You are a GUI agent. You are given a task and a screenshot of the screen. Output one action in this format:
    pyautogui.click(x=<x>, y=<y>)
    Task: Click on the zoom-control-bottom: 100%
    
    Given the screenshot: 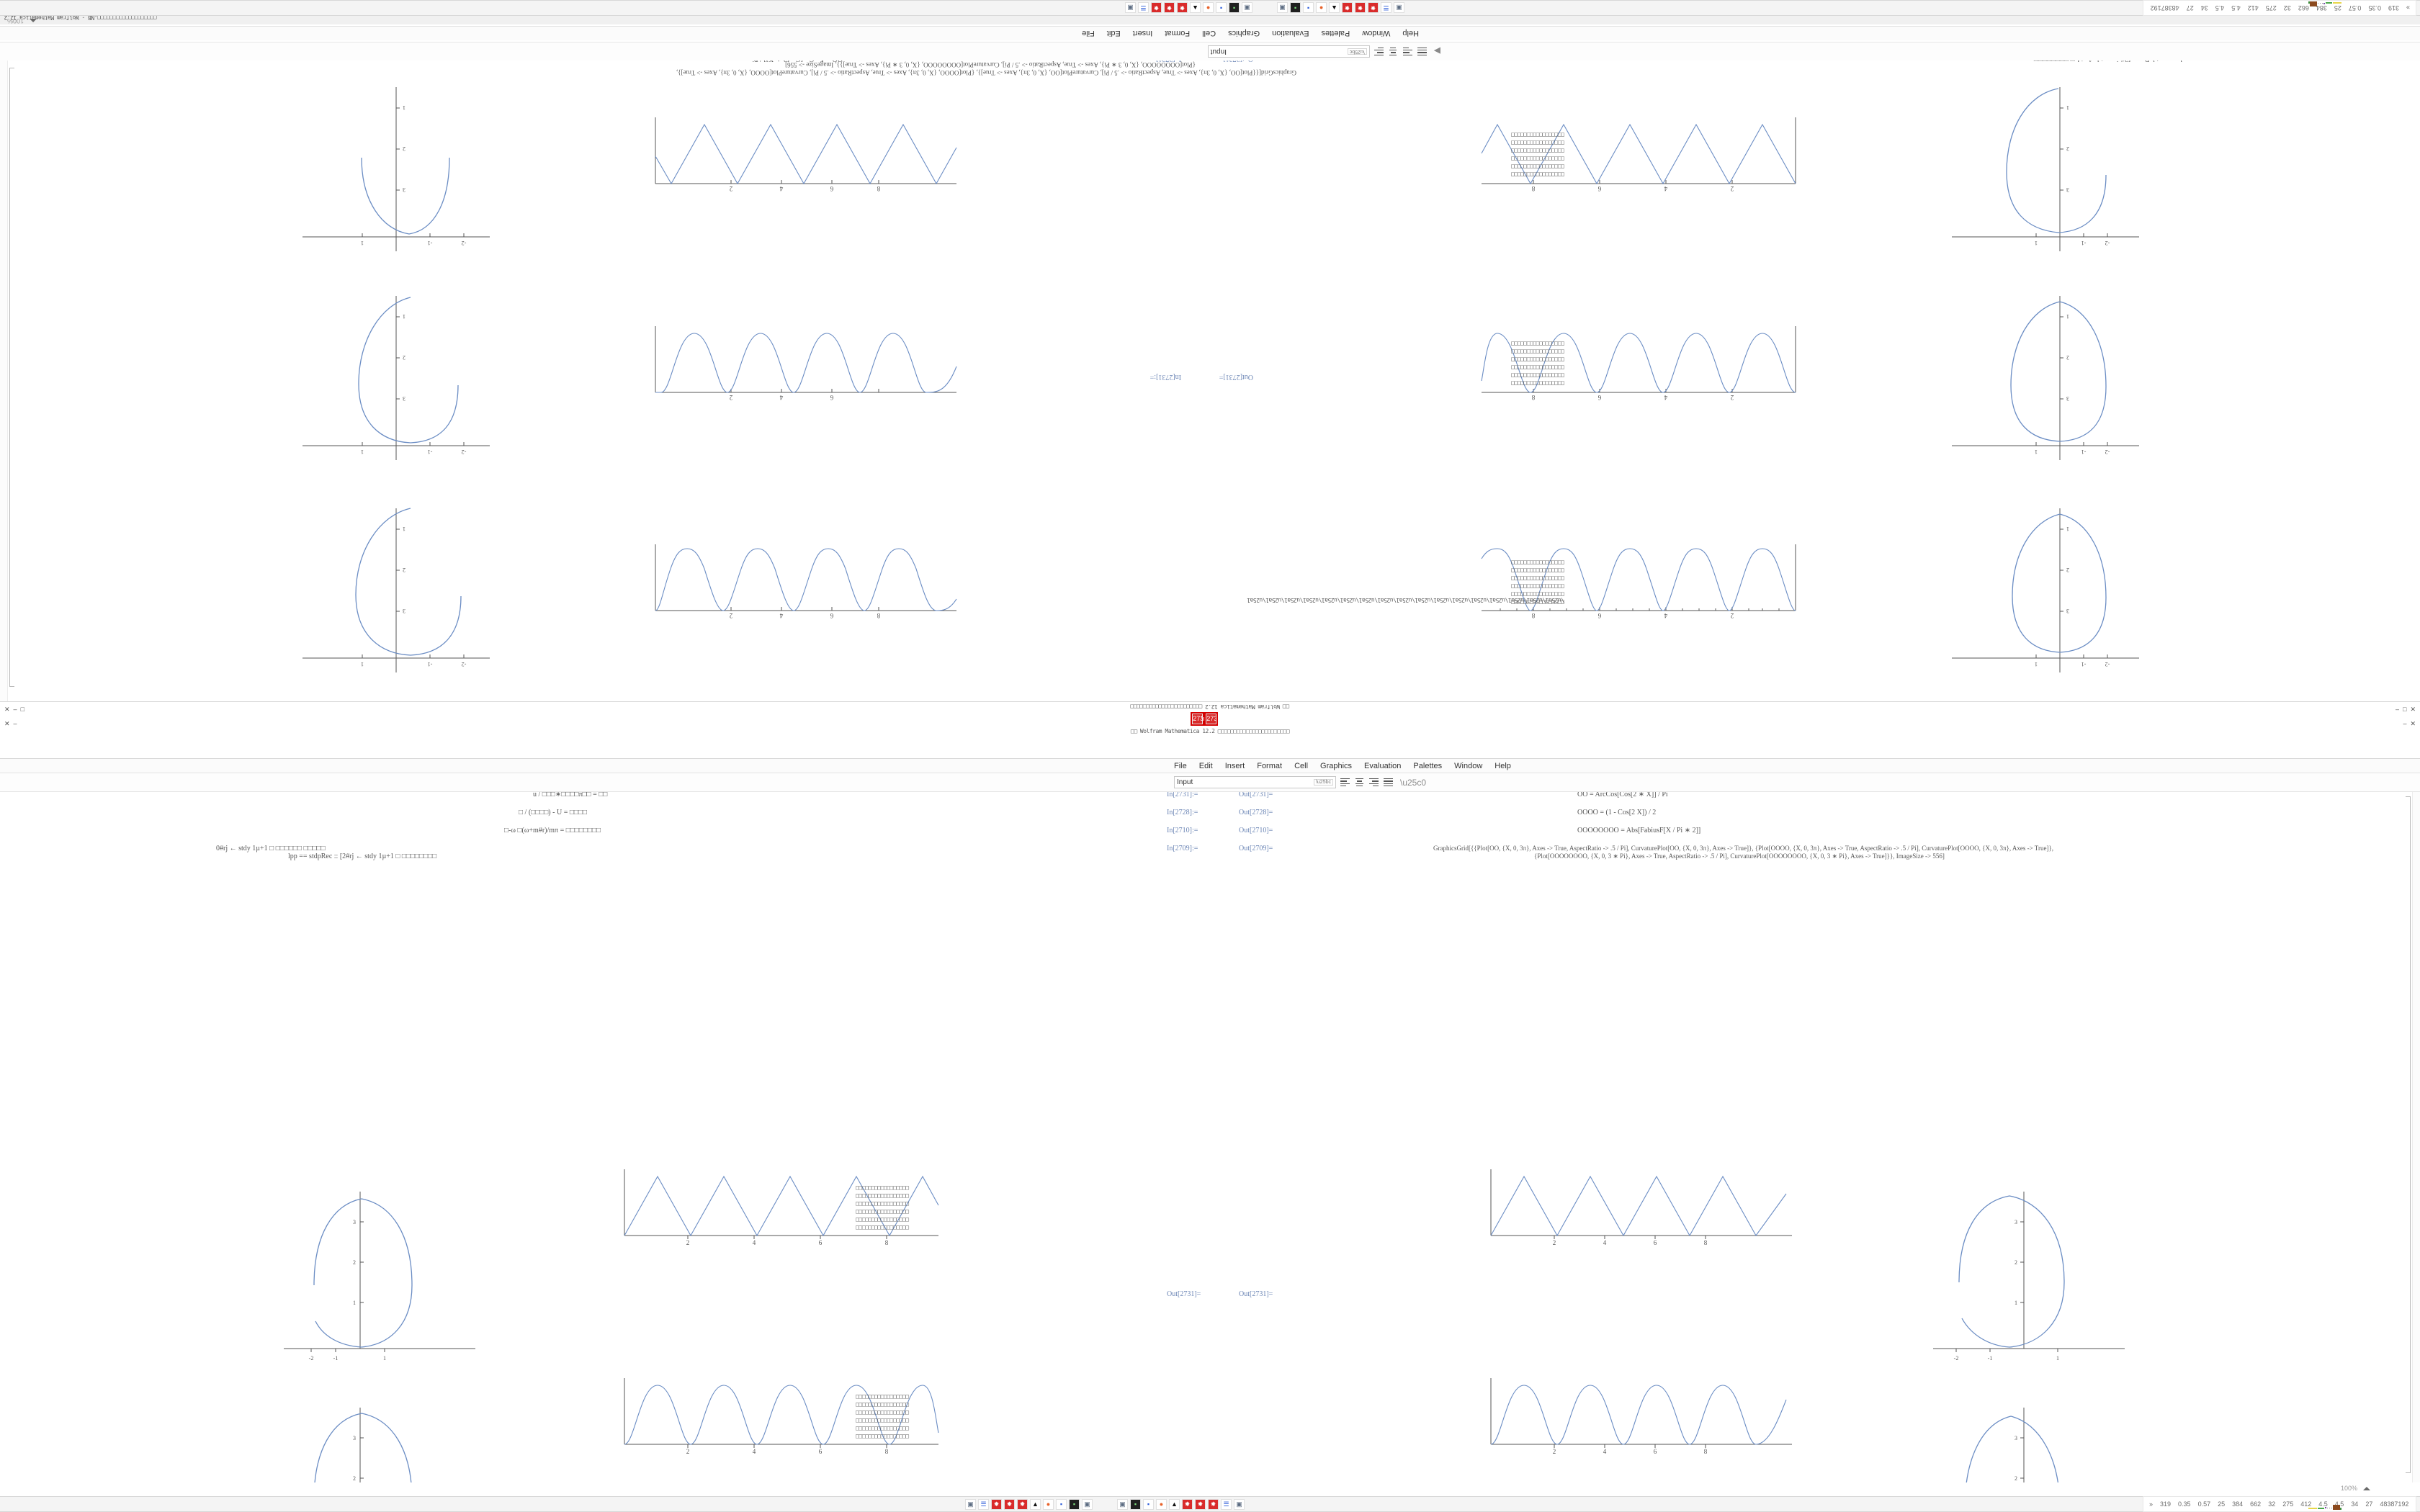 What is the action you would take?
    pyautogui.click(x=2356, y=1488)
    